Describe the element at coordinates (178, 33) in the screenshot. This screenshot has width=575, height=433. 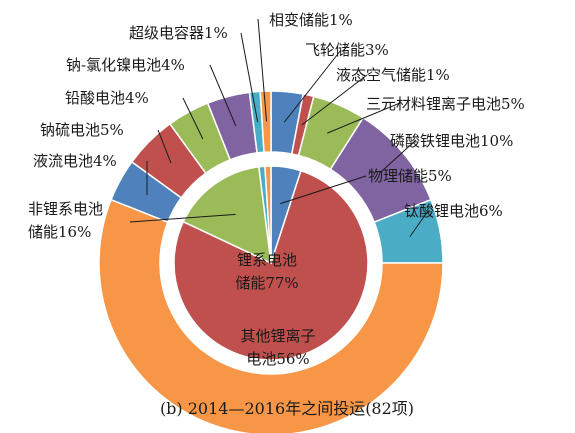
I see `slice-label: 超级电容器1%` at that location.